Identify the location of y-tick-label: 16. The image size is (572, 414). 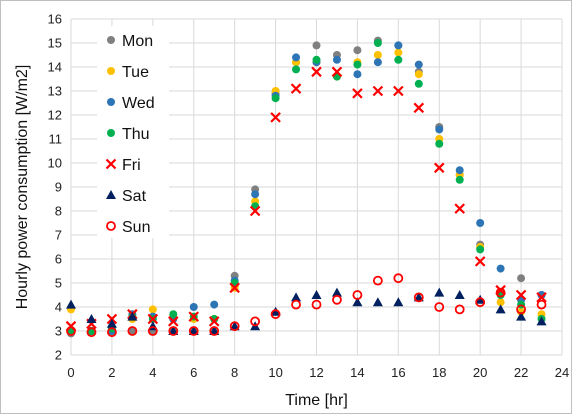
(55, 19).